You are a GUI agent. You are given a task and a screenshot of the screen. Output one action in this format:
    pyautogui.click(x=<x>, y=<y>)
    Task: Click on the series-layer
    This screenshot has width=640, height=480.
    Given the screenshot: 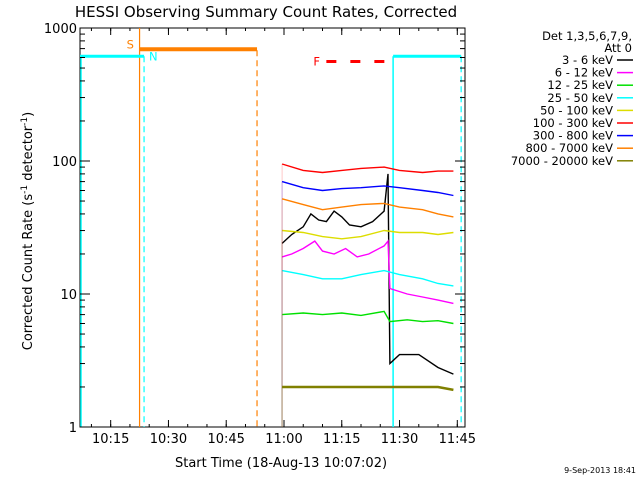 What is the action you would take?
    pyautogui.click(x=367, y=295)
    